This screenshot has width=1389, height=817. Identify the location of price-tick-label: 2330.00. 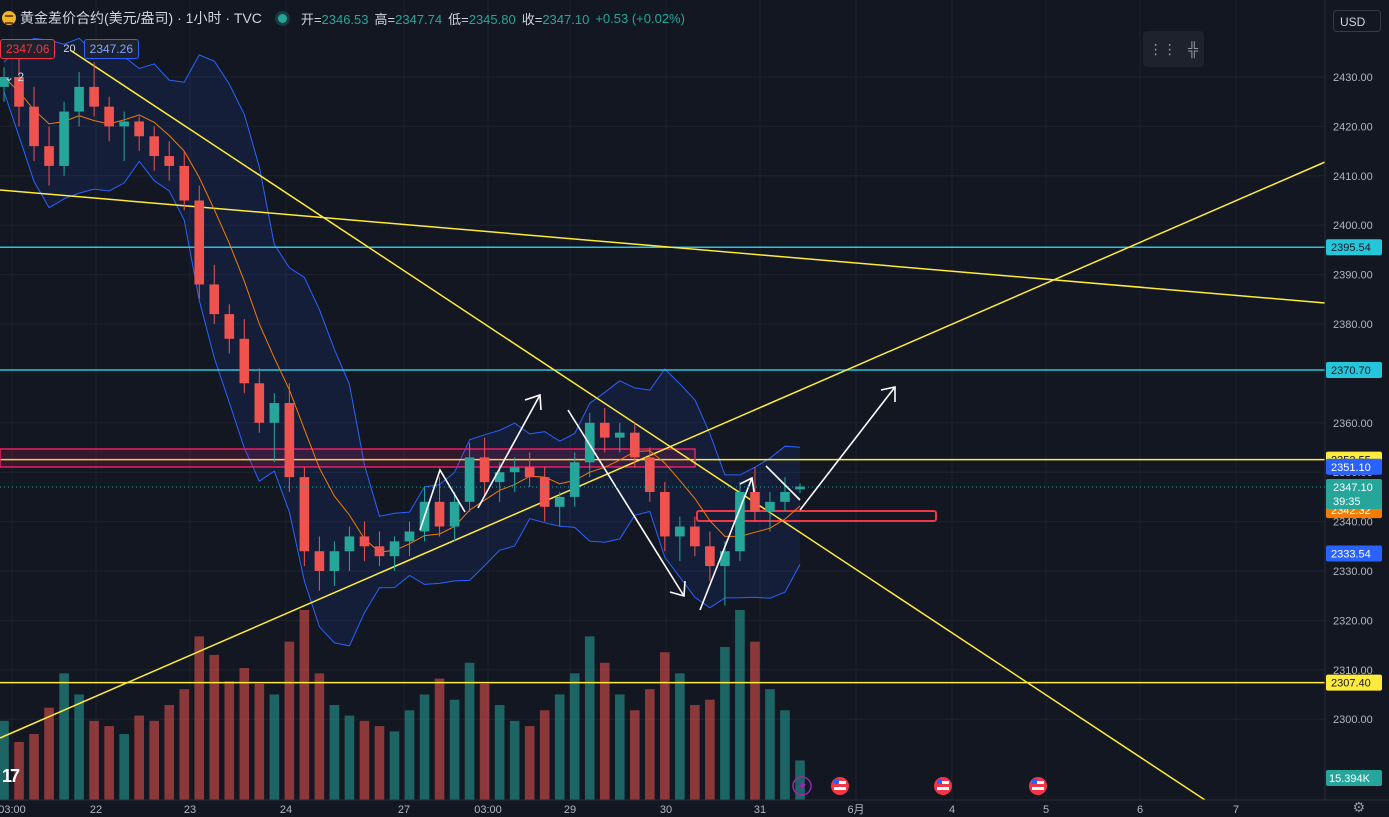
(1353, 572).